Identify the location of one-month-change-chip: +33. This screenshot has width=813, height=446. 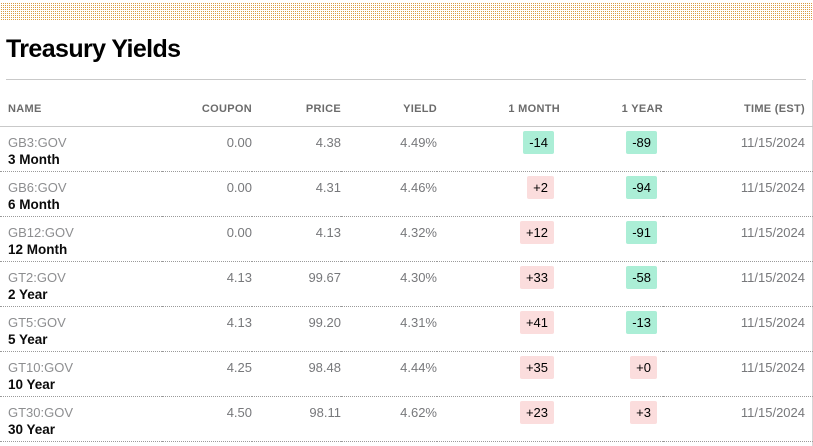
(536, 277).